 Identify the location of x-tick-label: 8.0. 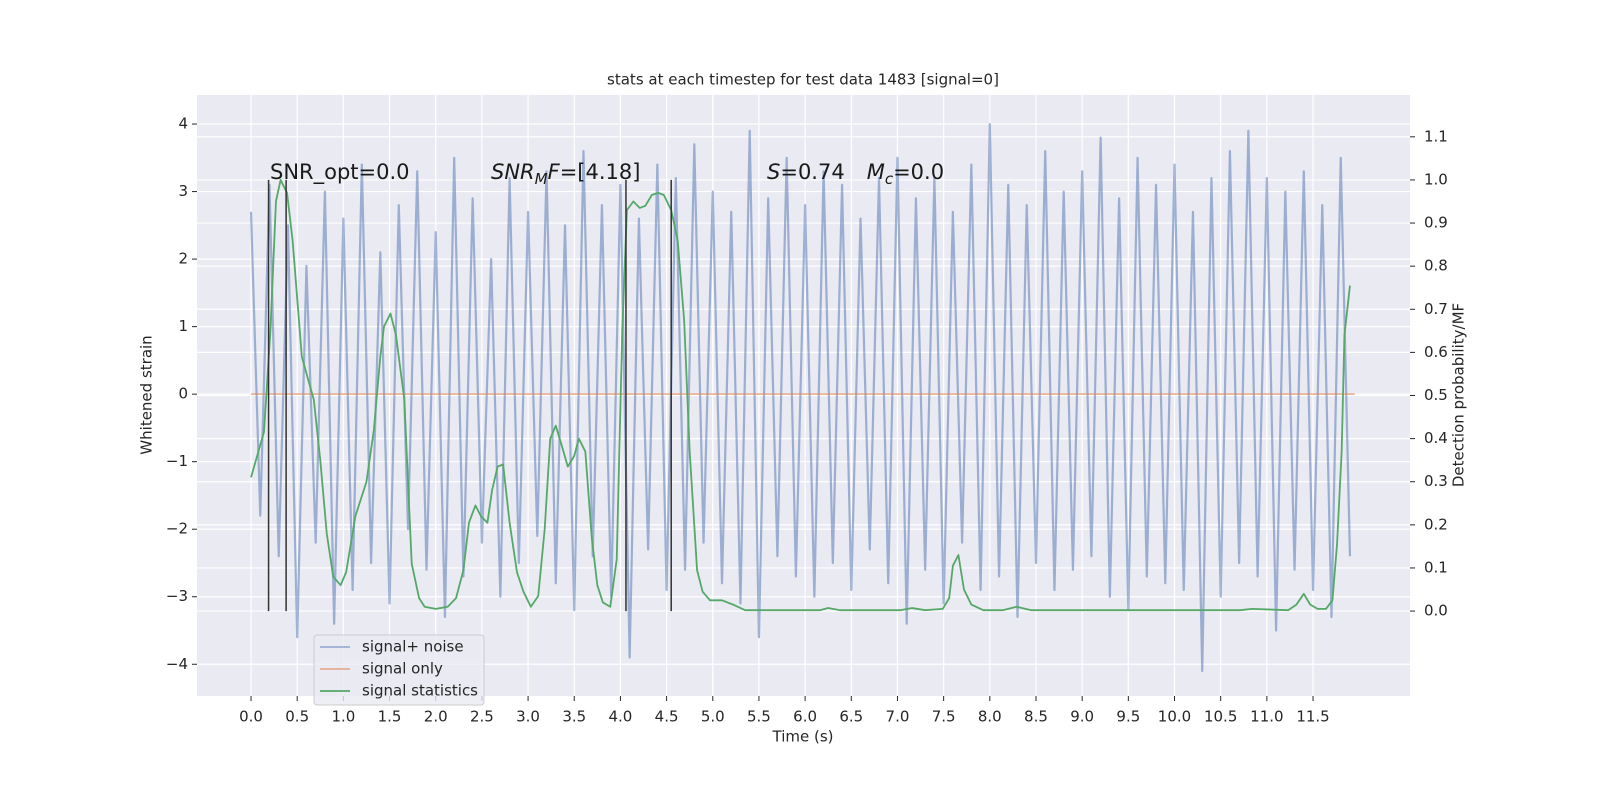
(990, 717).